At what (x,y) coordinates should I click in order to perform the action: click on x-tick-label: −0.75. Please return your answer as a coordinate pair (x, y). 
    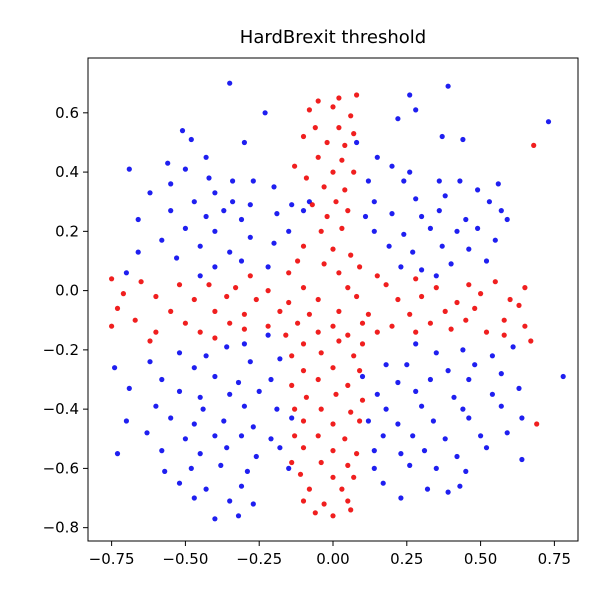
    Looking at the image, I should click on (112, 559).